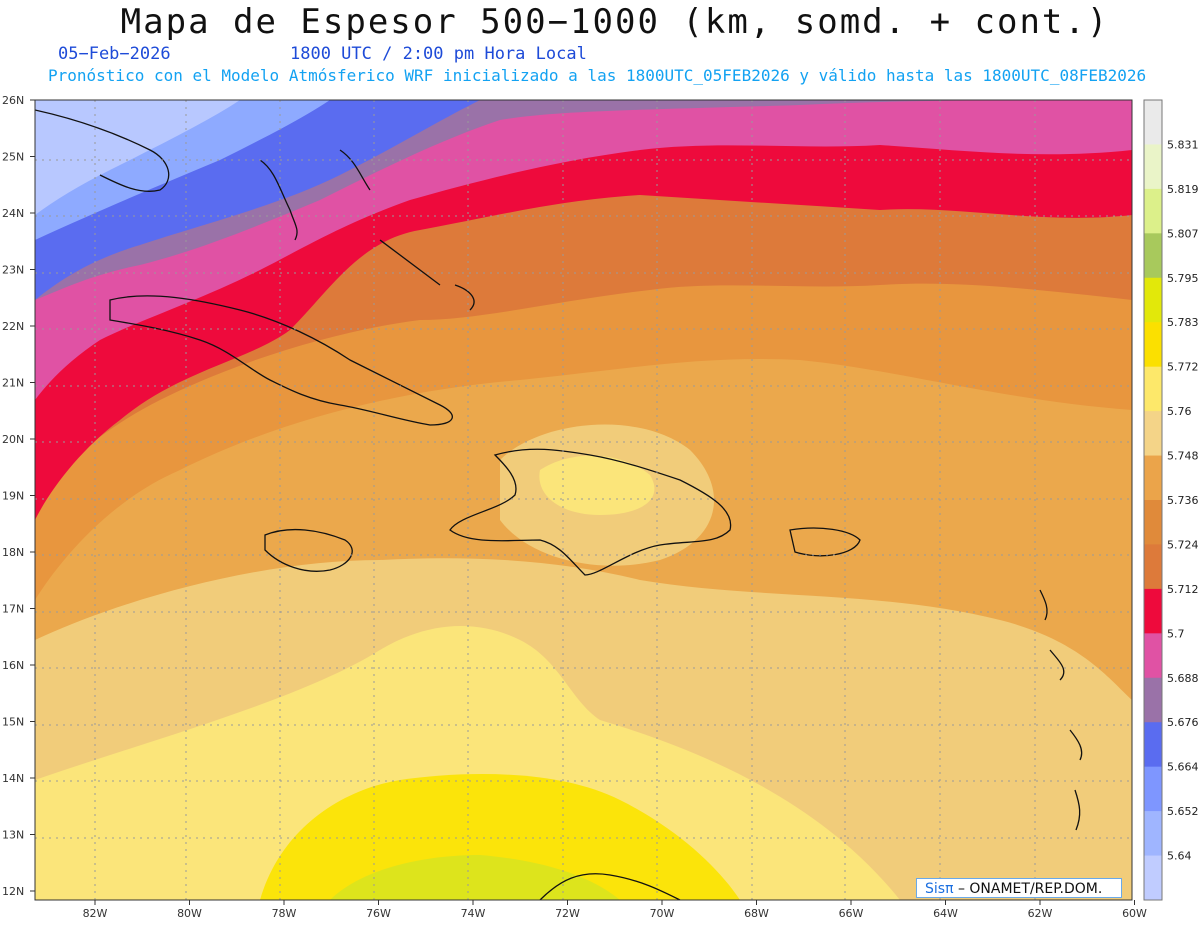  Describe the element at coordinates (1183, 233) in the screenshot. I see `colorbar-label: 5.807` at that location.